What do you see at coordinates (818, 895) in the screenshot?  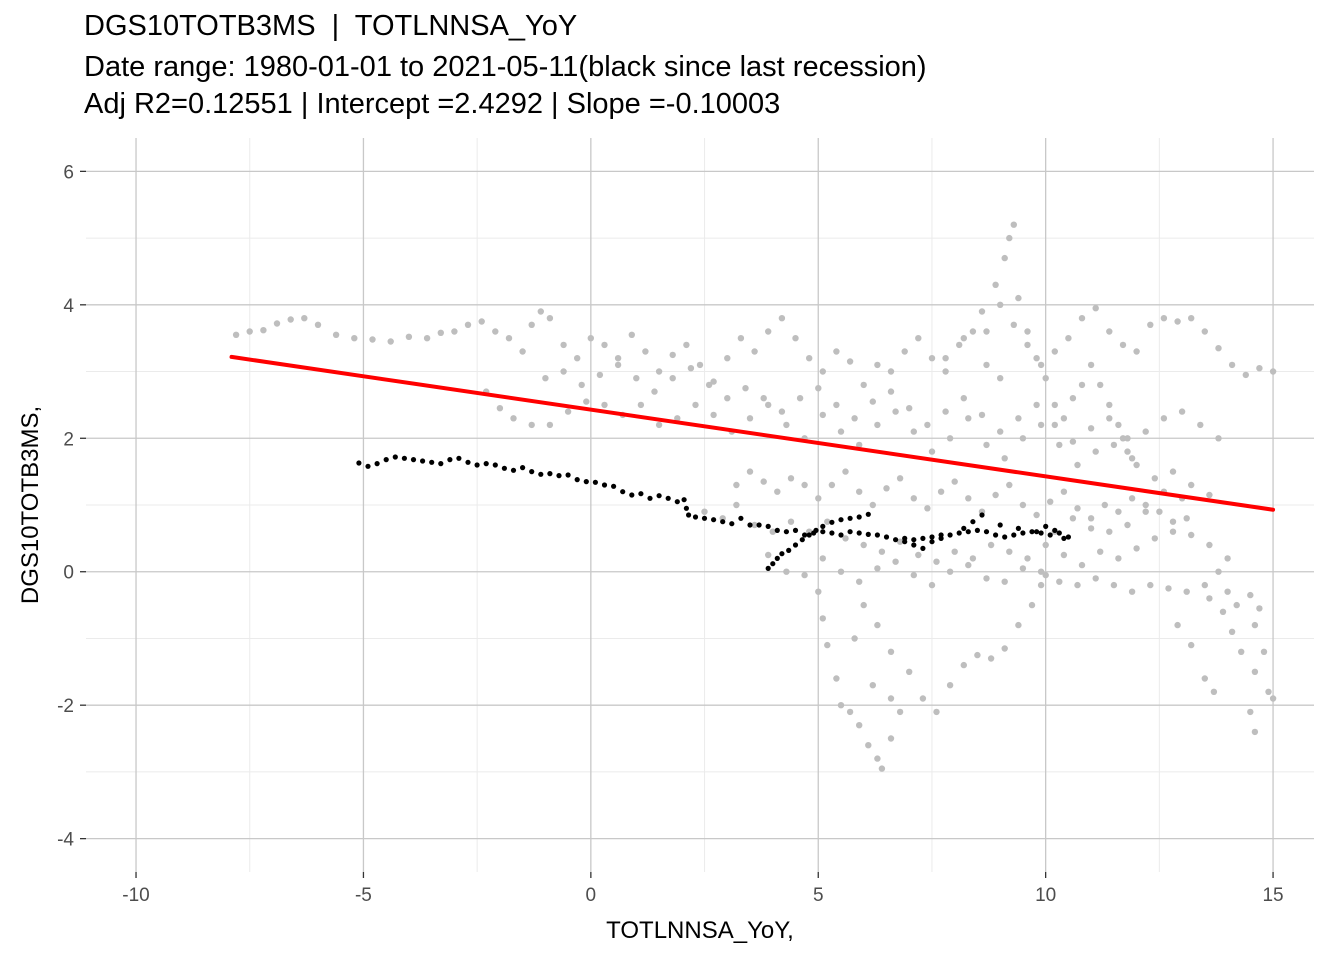 I see `x-tick-label: 5` at bounding box center [818, 895].